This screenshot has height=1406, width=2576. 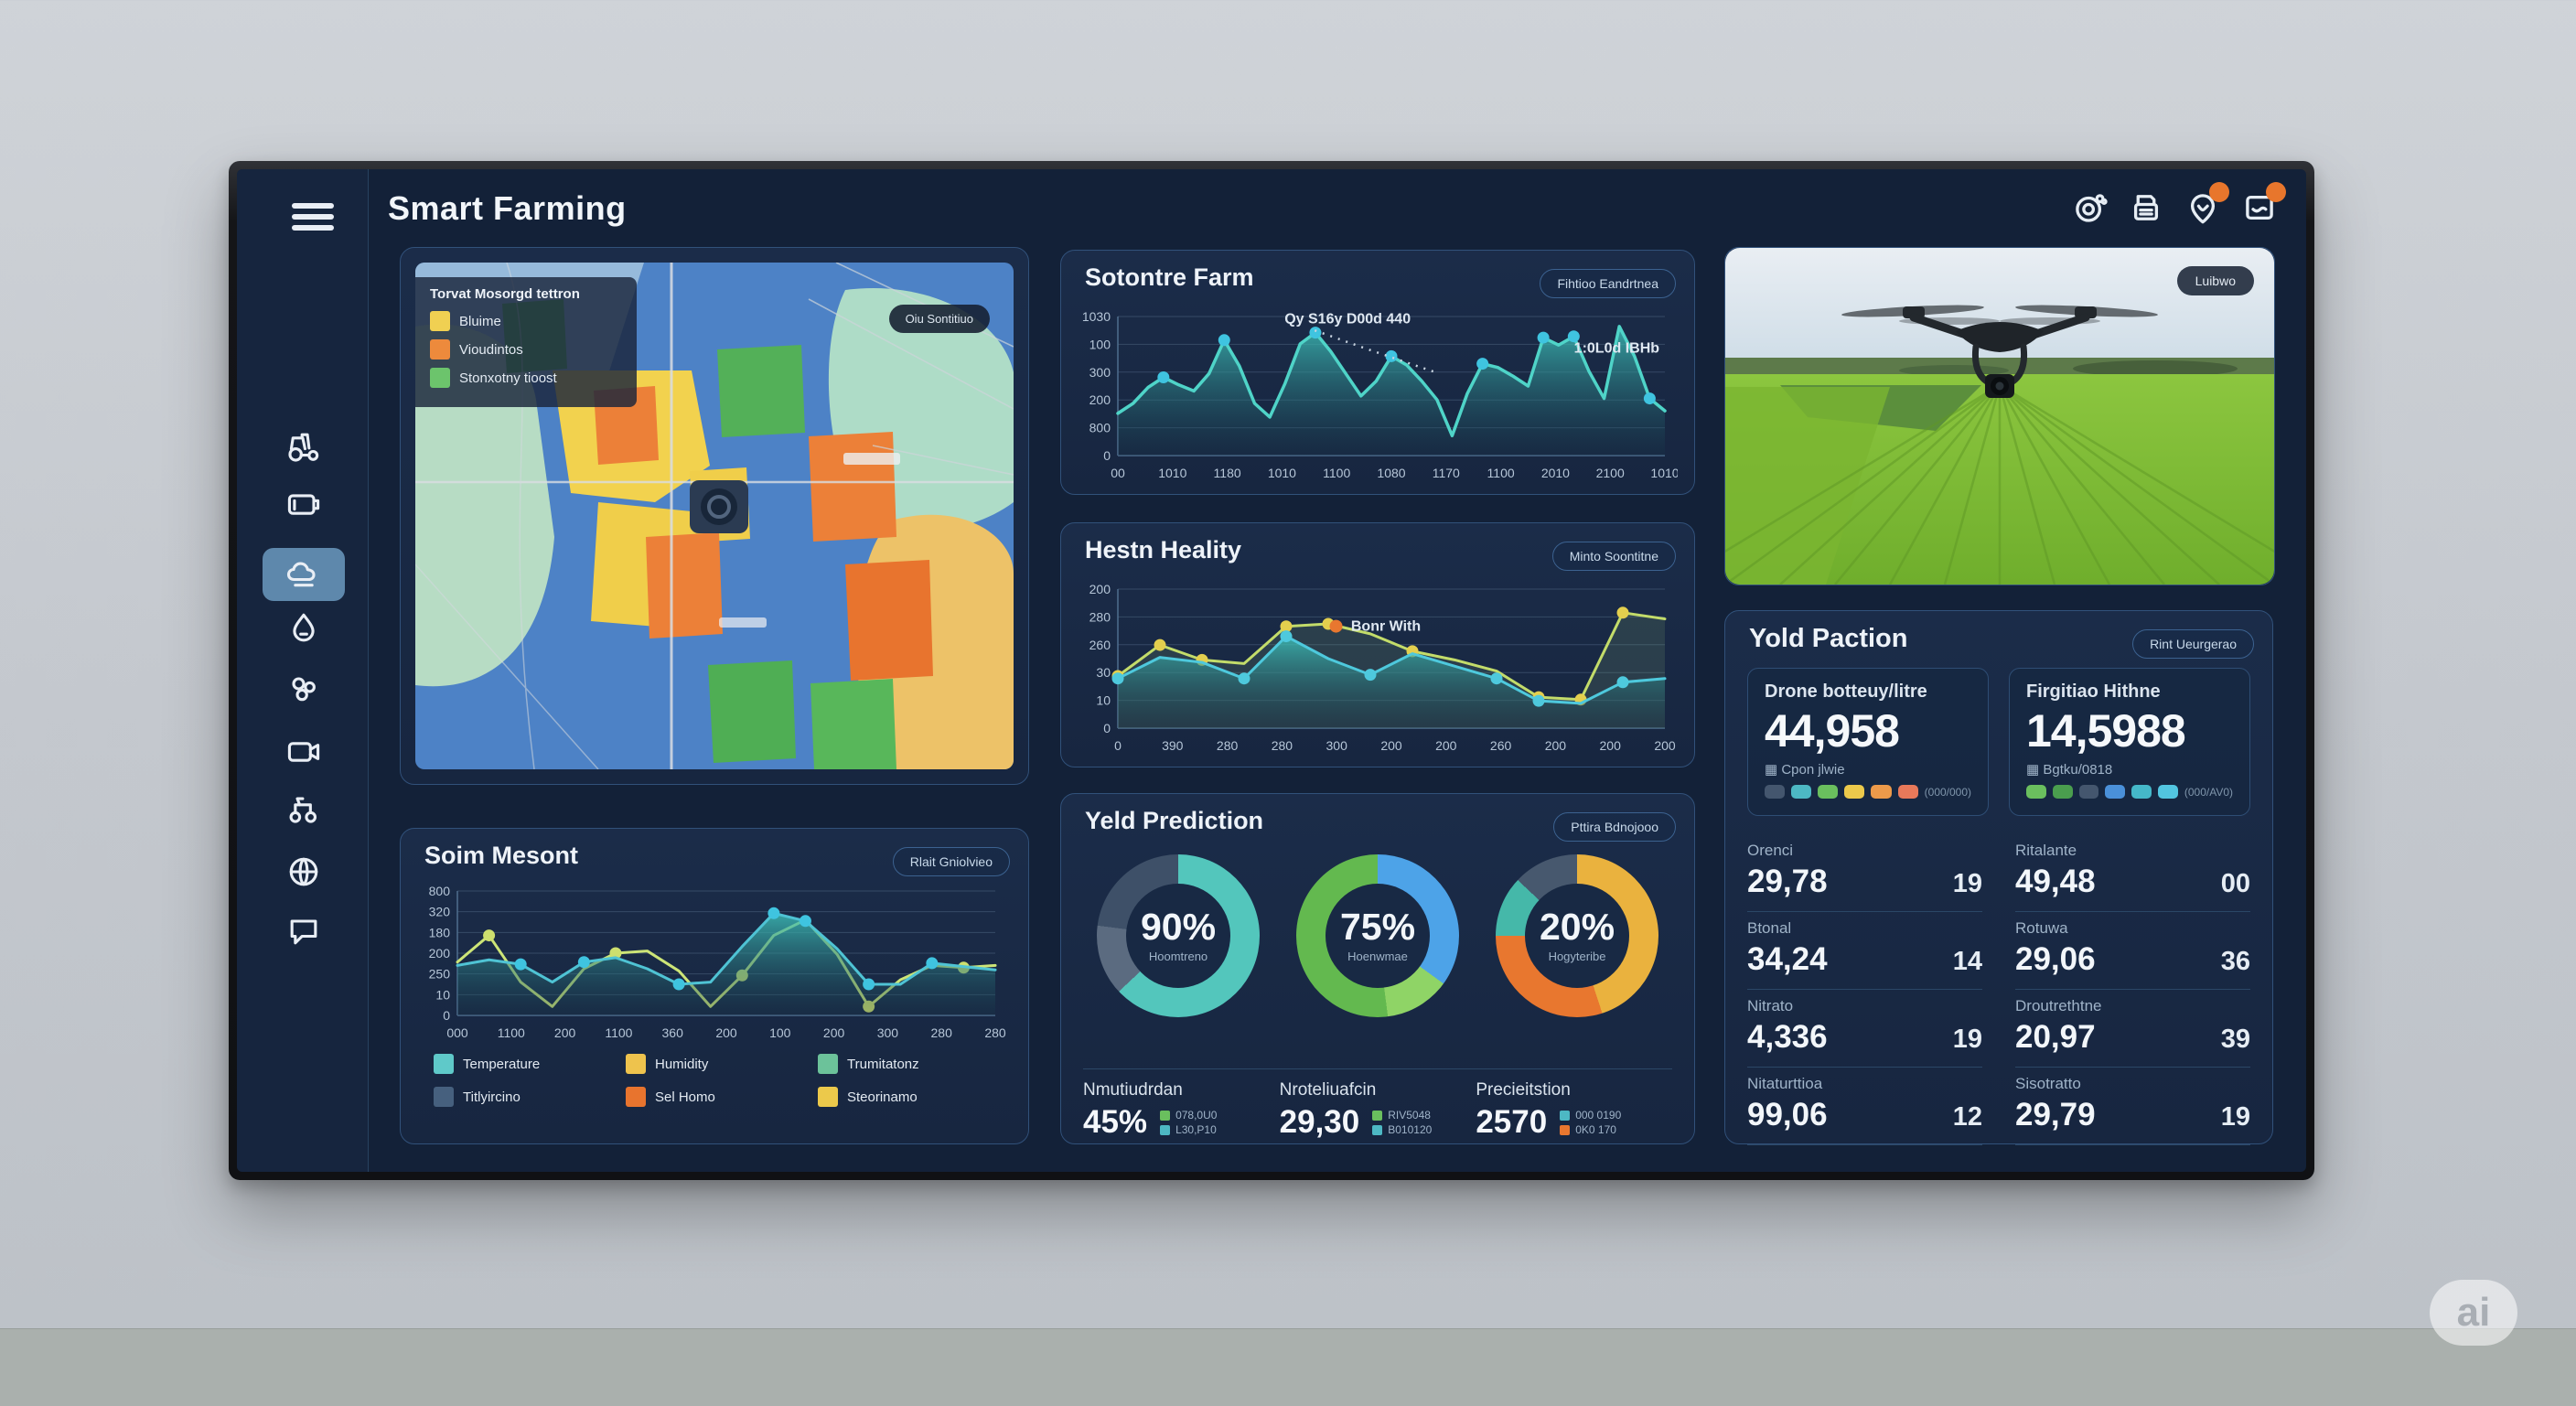 What do you see at coordinates (1133, 1090) in the screenshot?
I see `stat-label: Nmutiudrdan` at bounding box center [1133, 1090].